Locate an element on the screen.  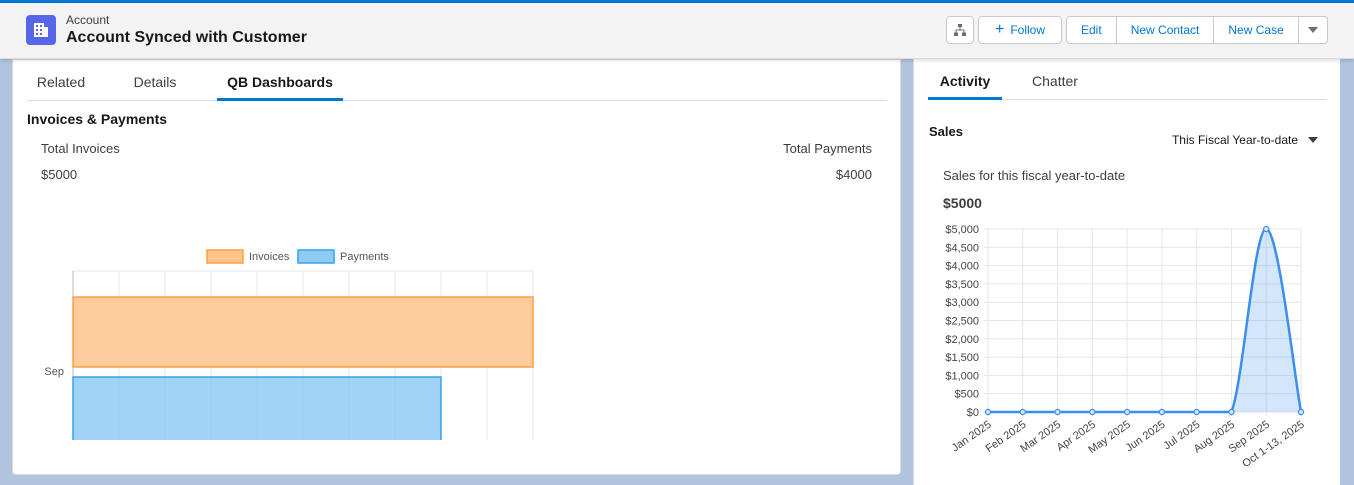
y-tick-label: $2,000 is located at coordinates (962, 340).